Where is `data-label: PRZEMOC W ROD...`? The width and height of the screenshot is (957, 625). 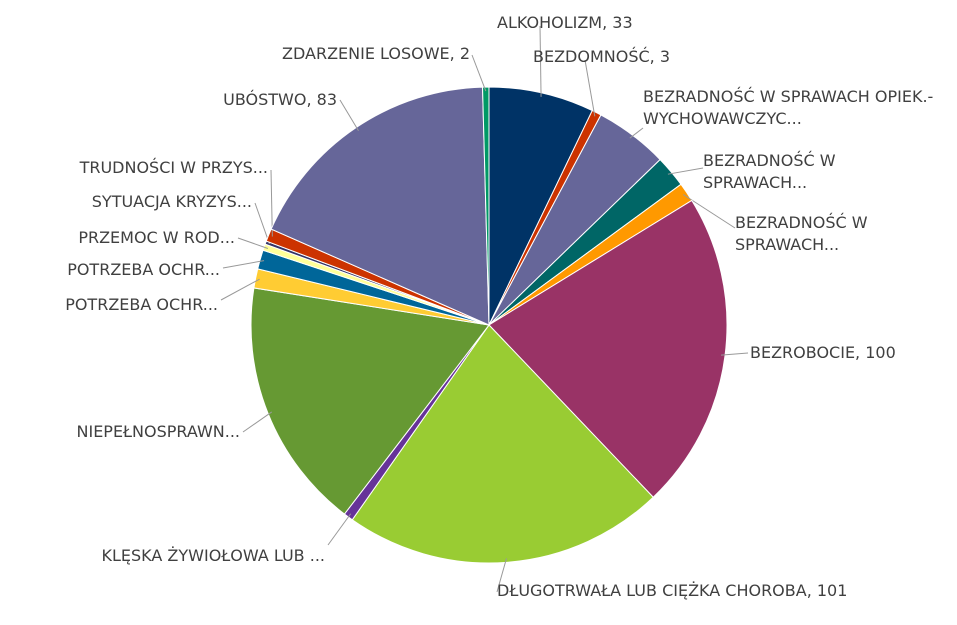
data-label: PRZEMOC W ROD... is located at coordinates (156, 237).